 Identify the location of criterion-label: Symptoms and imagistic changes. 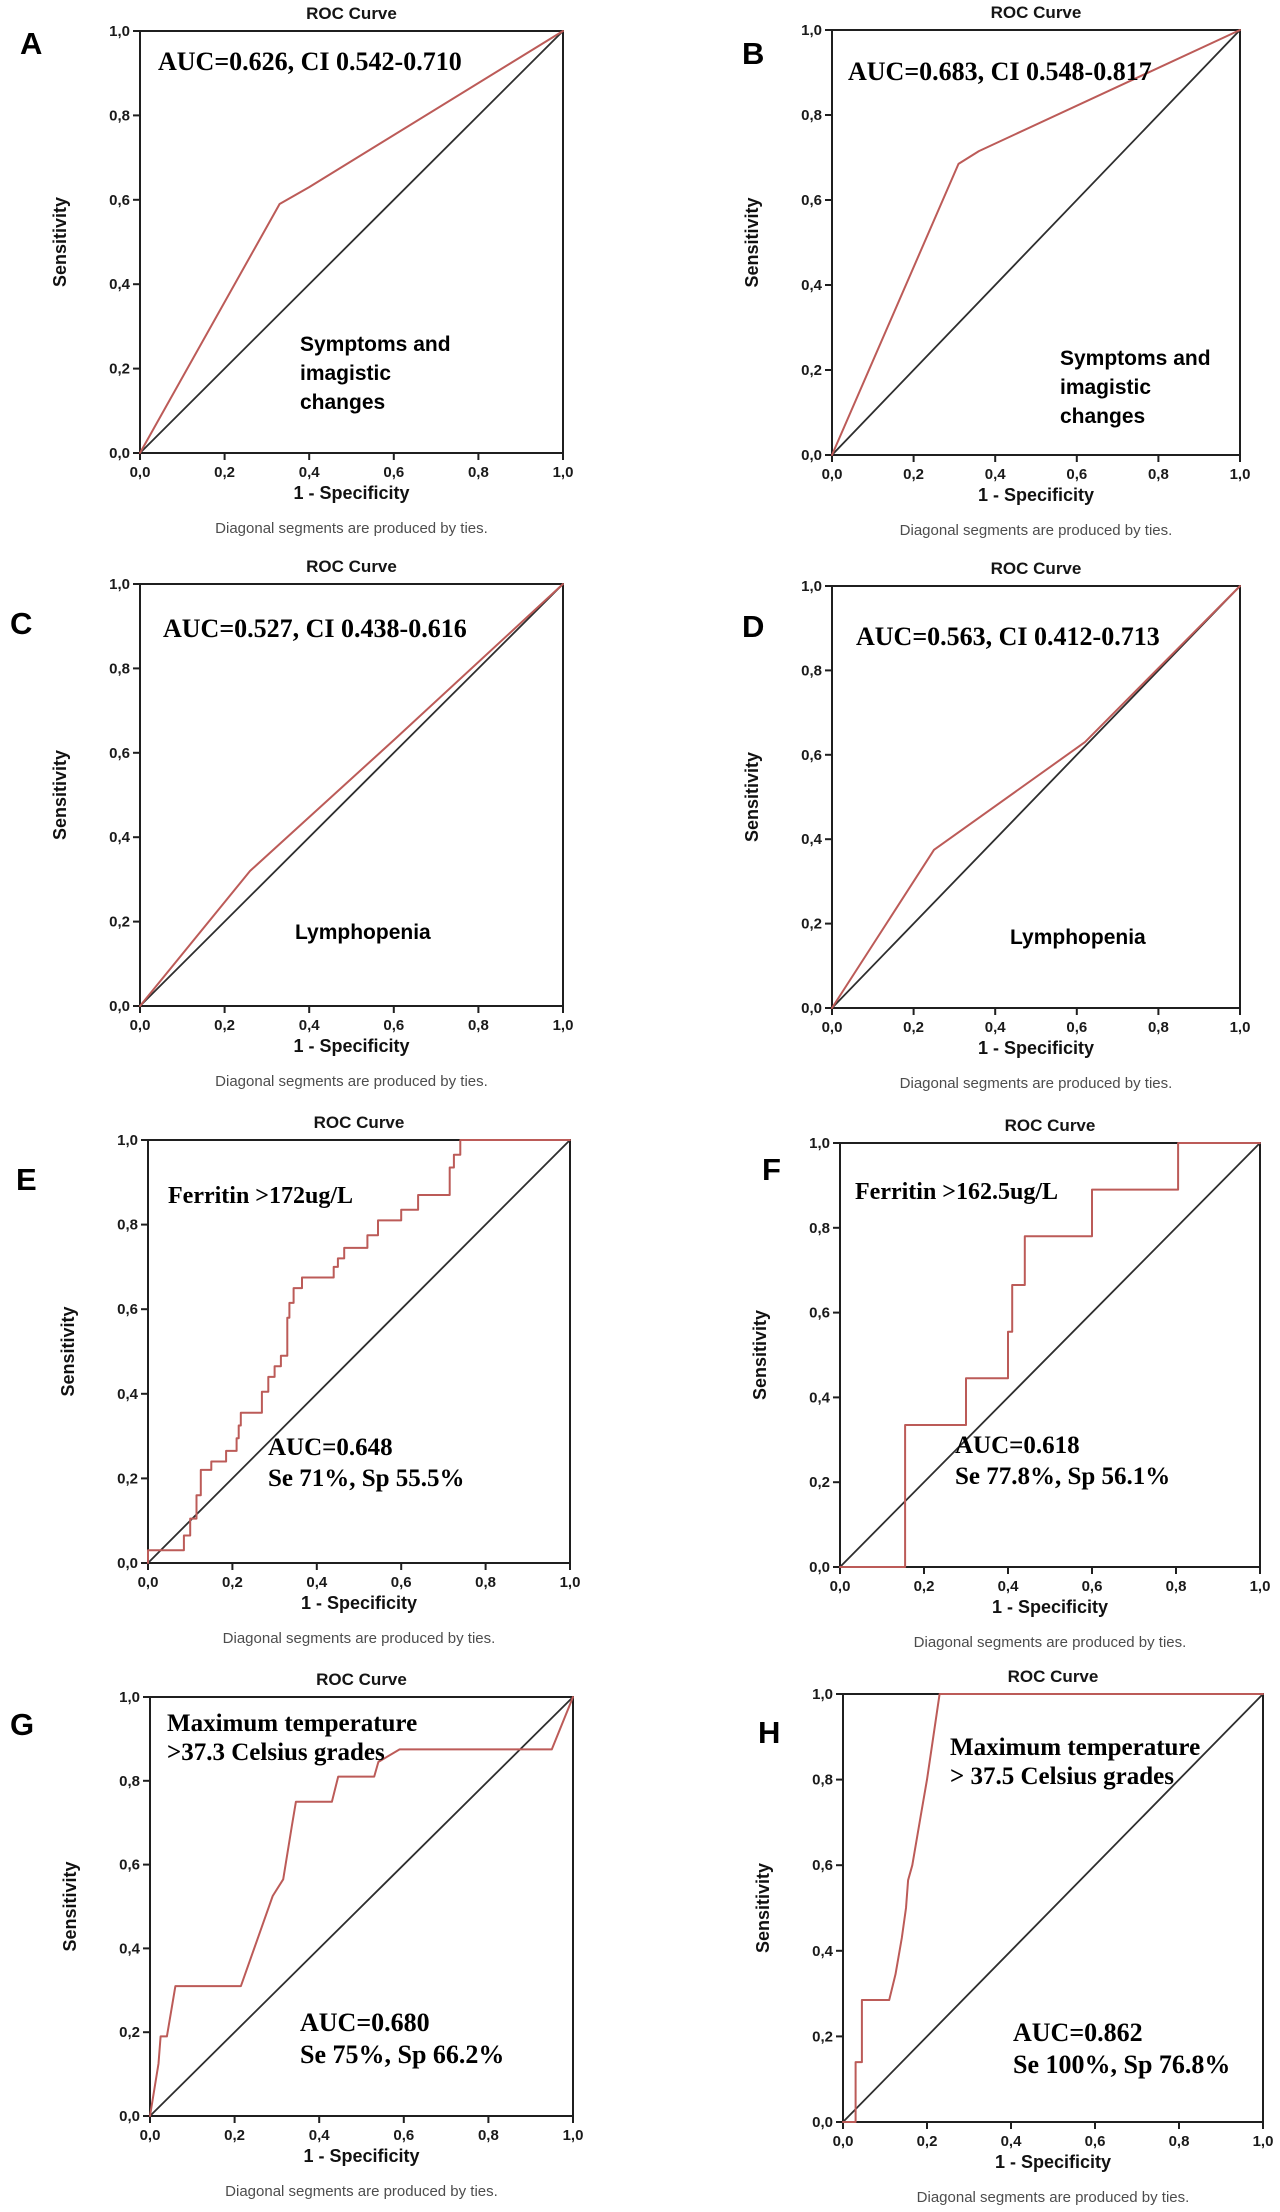
(375, 373).